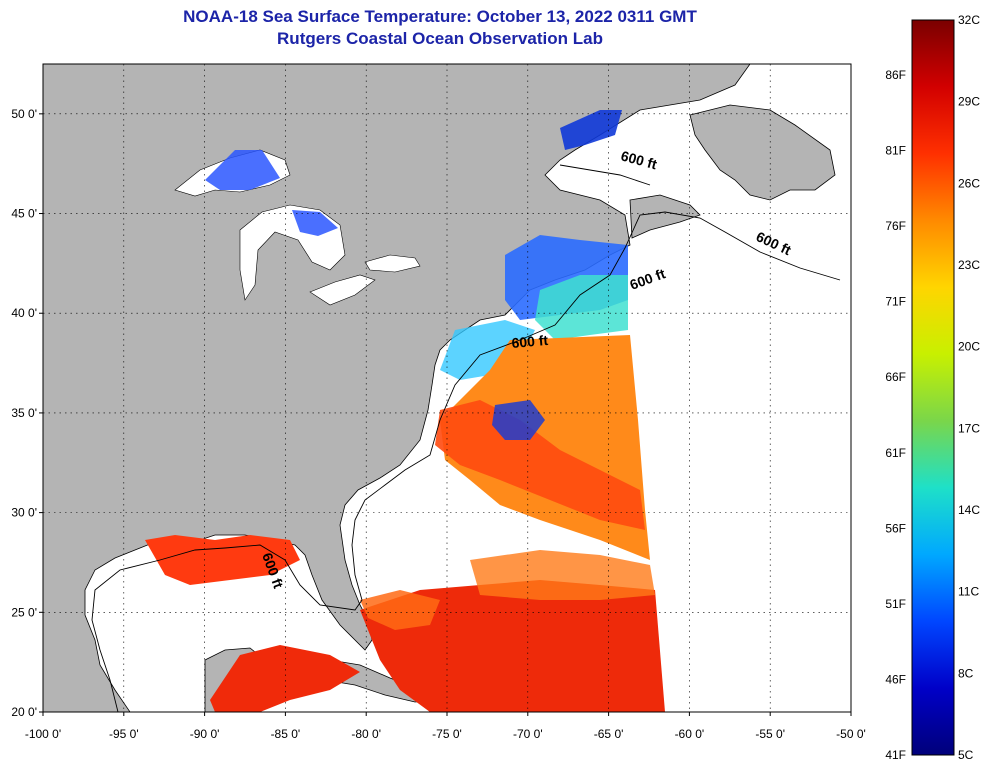  Describe the element at coordinates (895, 604) in the screenshot. I see `colorbar-fahrenheit-label: 51F` at that location.